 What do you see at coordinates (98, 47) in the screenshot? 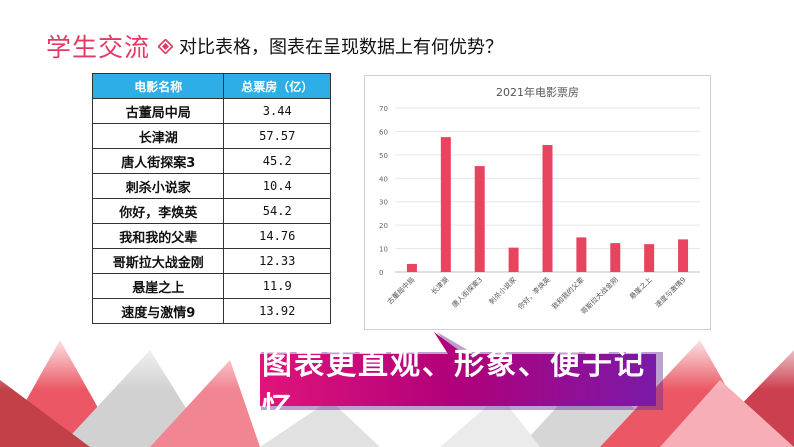
I see `page-title: 学生交流` at bounding box center [98, 47].